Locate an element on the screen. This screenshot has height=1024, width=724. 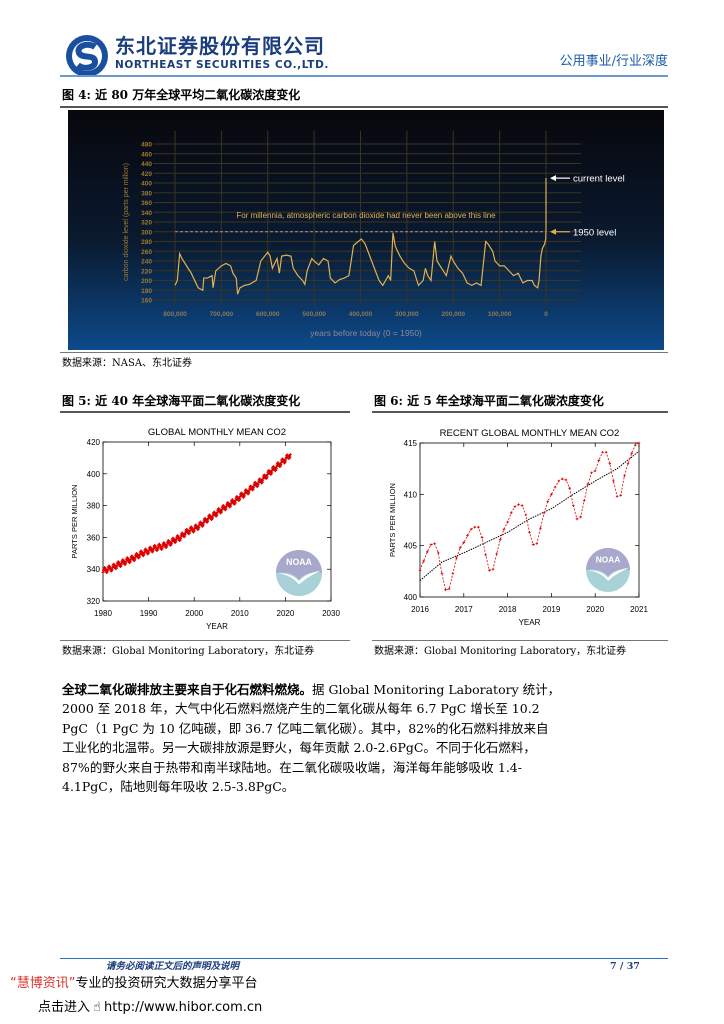
x-axis-label: years before today (0 = 1950) is located at coordinates (366, 333).